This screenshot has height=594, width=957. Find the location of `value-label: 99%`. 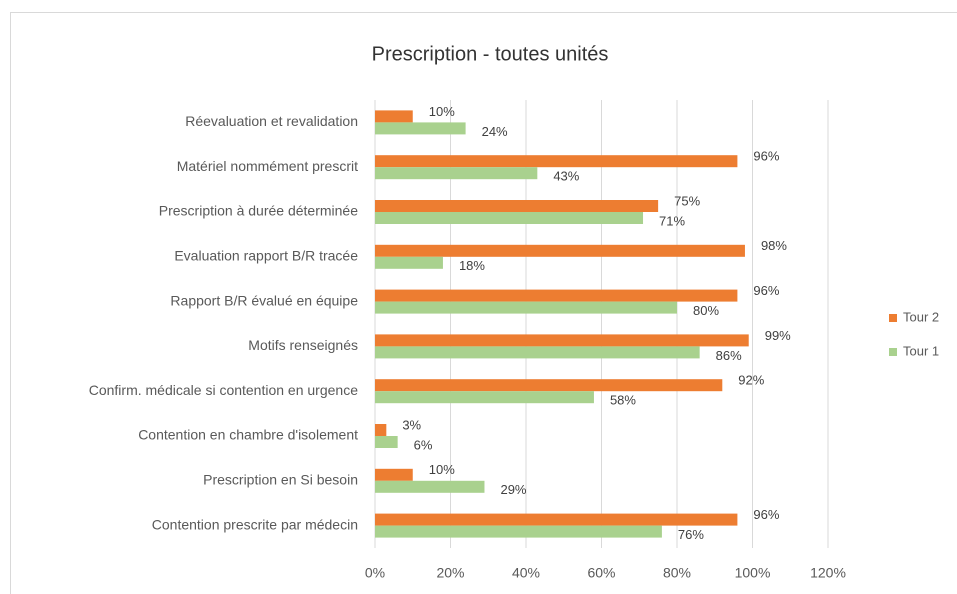

value-label: 99% is located at coordinates (778, 335).